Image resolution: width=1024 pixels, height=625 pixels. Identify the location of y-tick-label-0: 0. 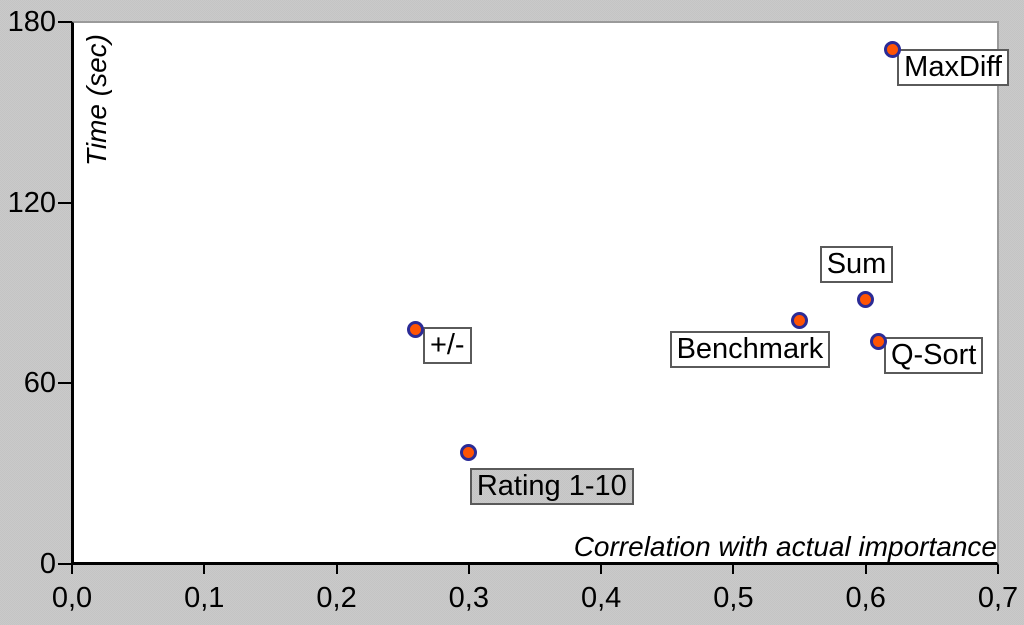
(47, 564).